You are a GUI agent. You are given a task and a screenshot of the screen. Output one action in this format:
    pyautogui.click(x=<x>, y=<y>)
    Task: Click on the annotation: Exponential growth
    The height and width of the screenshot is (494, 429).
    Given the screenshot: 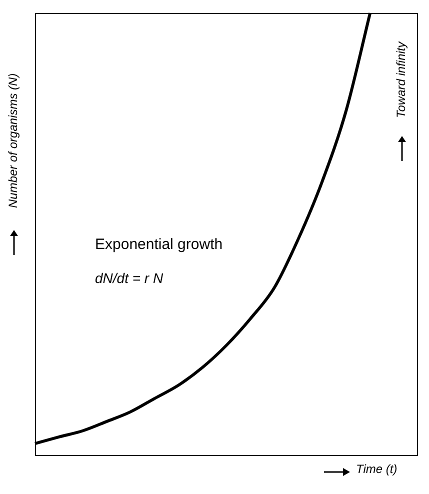 What is the action you would take?
    pyautogui.click(x=159, y=244)
    